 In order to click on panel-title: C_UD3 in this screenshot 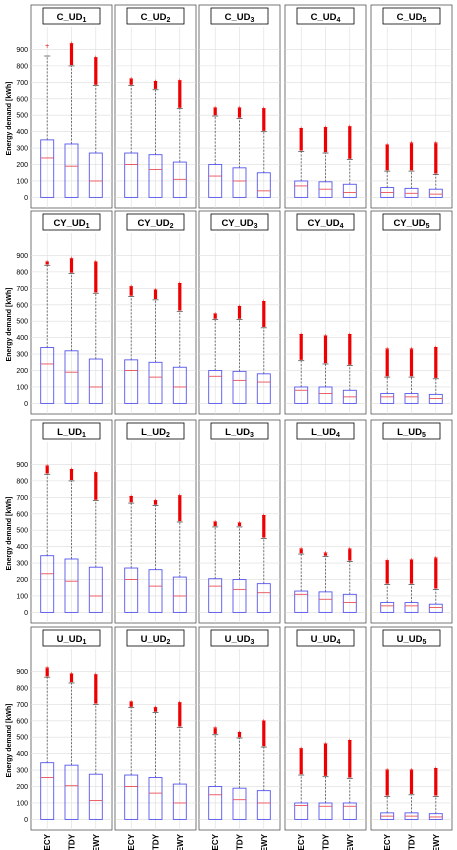, I will do `click(240, 18)`.